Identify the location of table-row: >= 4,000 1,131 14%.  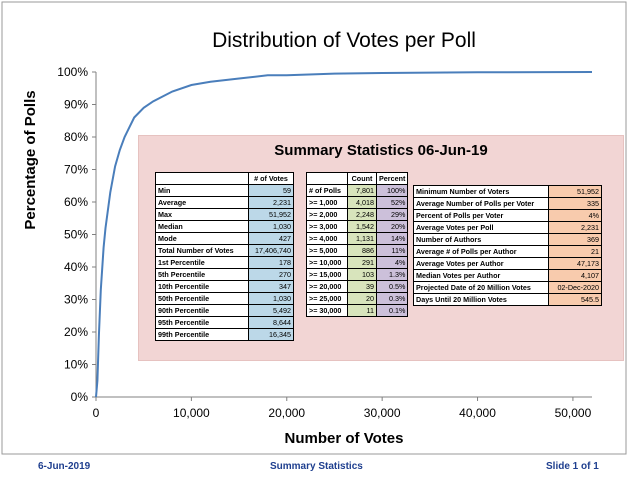
(357, 238).